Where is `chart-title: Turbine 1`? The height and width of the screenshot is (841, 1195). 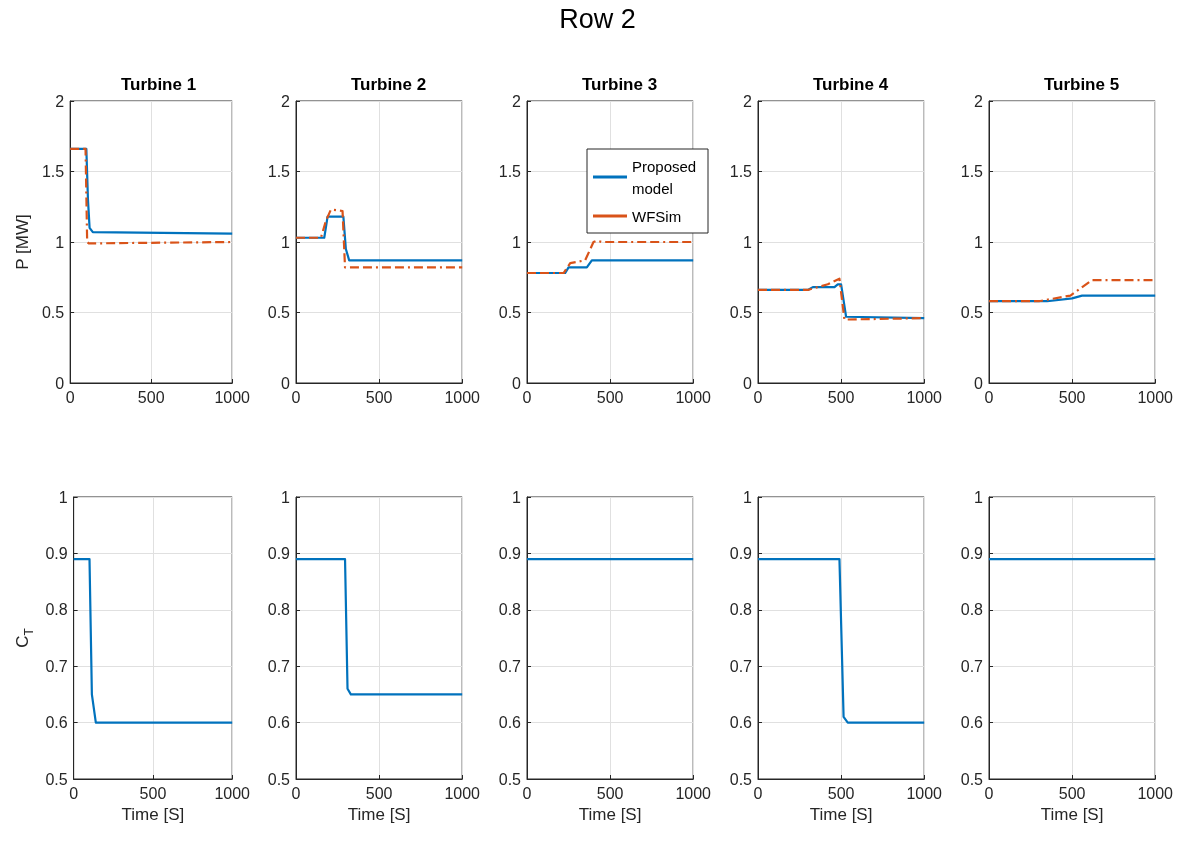 chart-title: Turbine 1 is located at coordinates (158, 84).